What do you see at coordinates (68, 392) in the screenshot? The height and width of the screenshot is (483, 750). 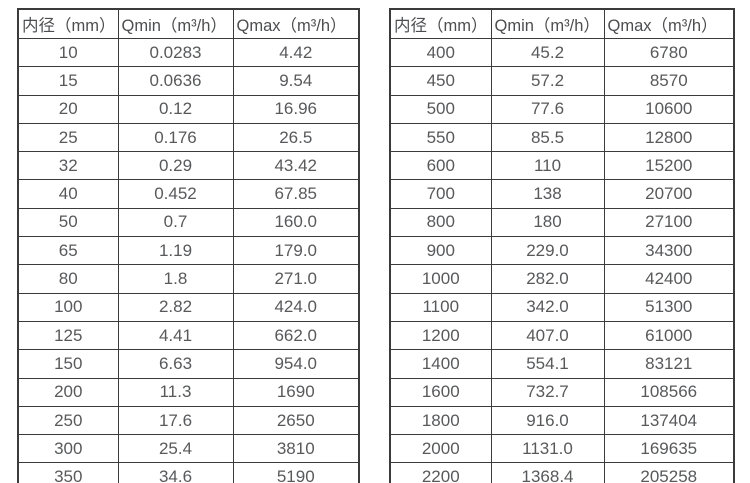 I see `table-cell: 200` at bounding box center [68, 392].